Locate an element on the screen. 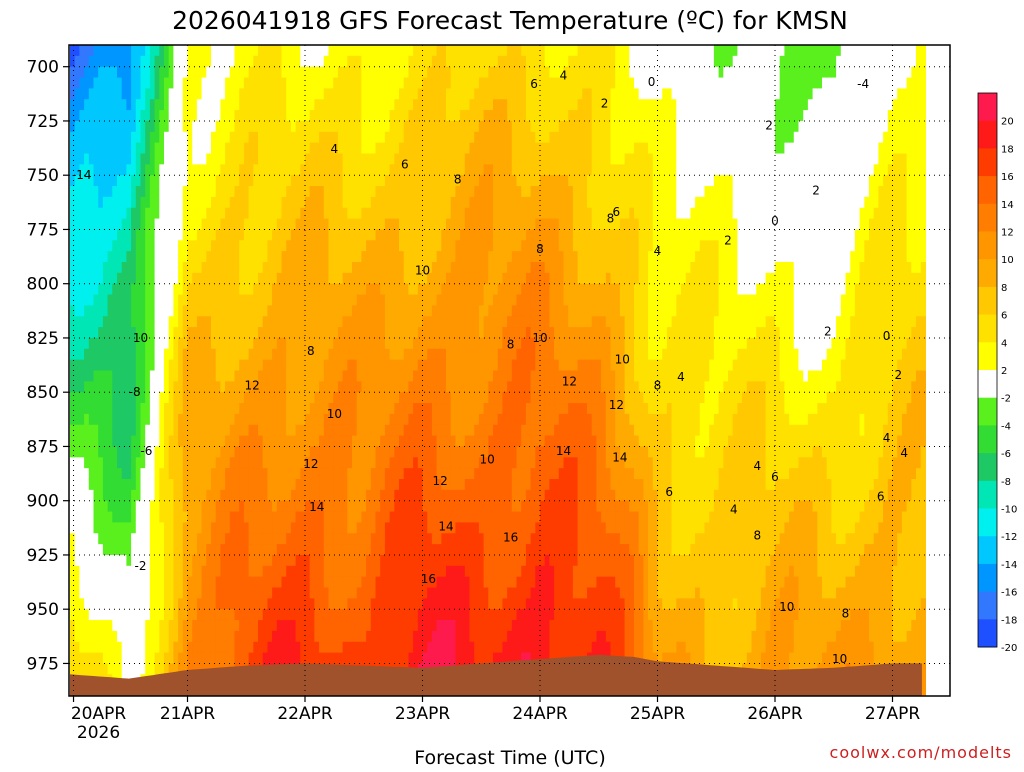  x-axis-label: Forecast Time (UTC) is located at coordinates (509, 757).